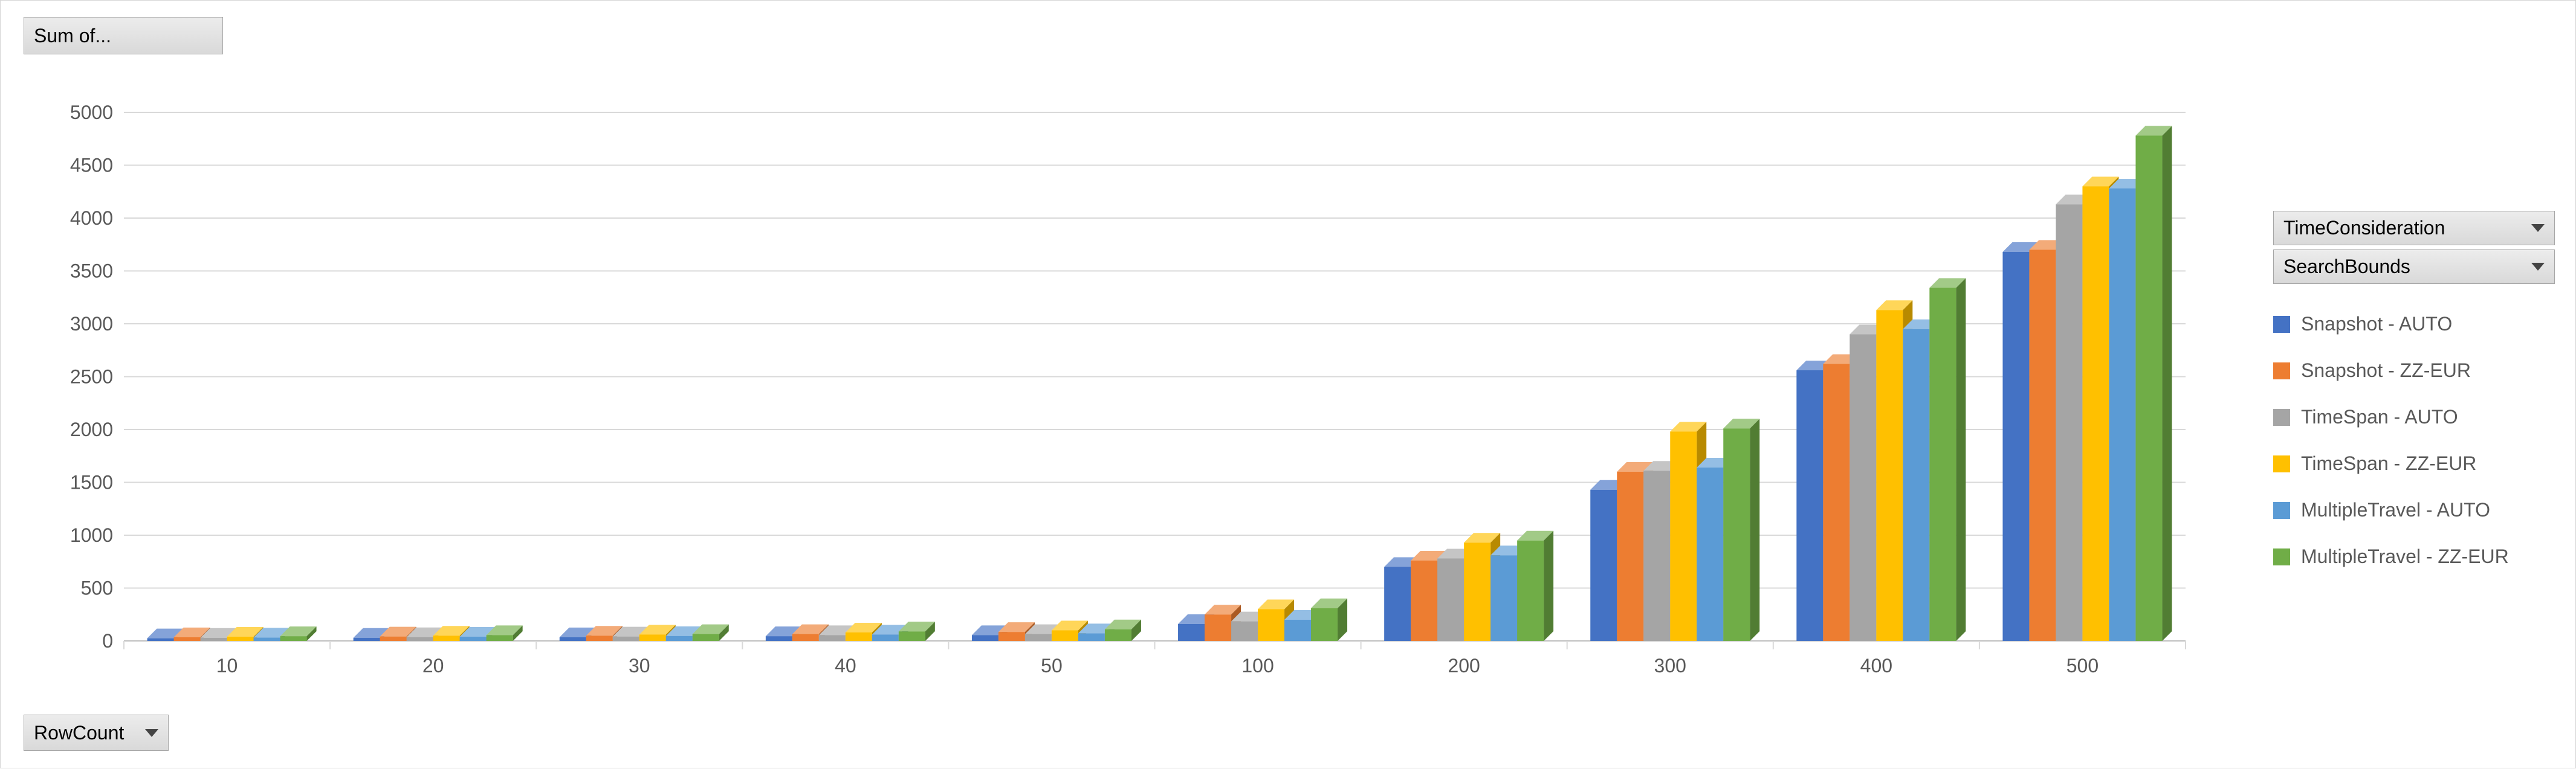  What do you see at coordinates (2405, 556) in the screenshot?
I see `legend-label: MultipleTravel - ZZ-EUR` at bounding box center [2405, 556].